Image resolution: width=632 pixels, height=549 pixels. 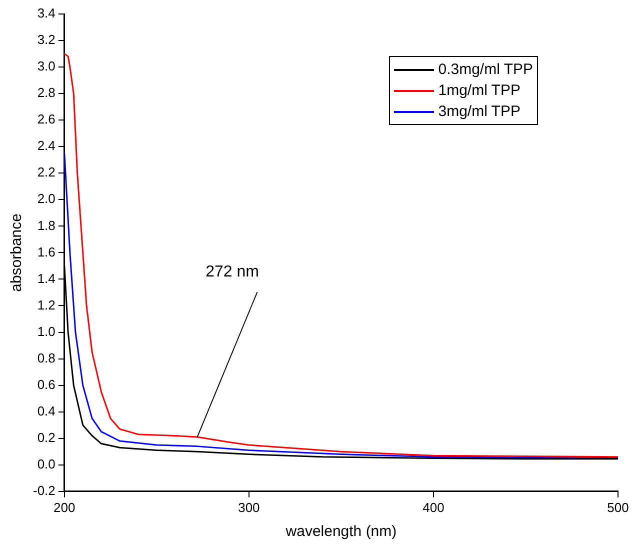 What do you see at coordinates (232, 271) in the screenshot?
I see `annotation: 272 nm` at bounding box center [232, 271].